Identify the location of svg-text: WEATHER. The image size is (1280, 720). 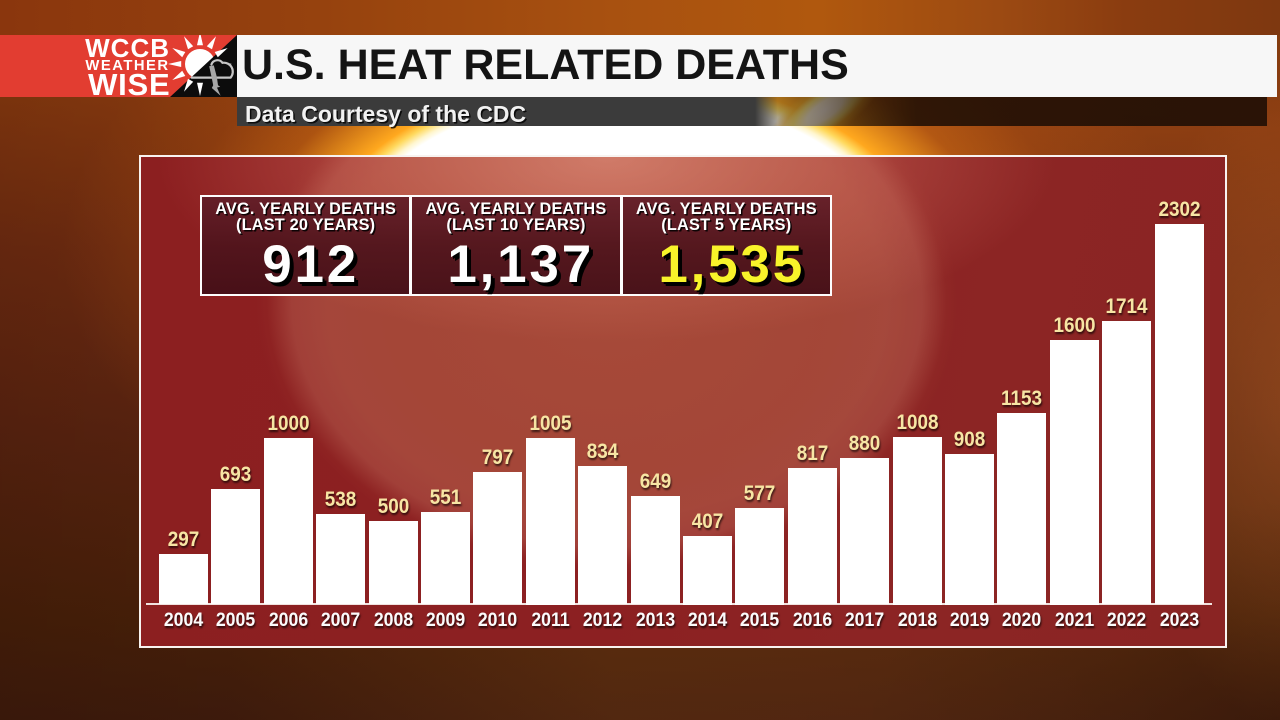
(127, 66).